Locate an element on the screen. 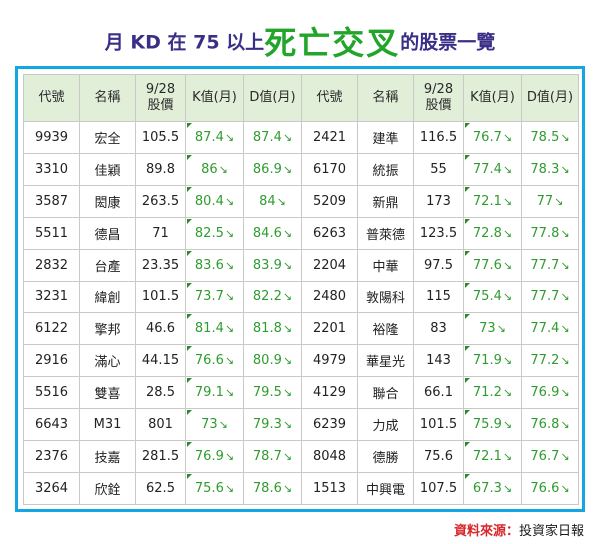  d-value-value: 81.8 is located at coordinates (267, 329).